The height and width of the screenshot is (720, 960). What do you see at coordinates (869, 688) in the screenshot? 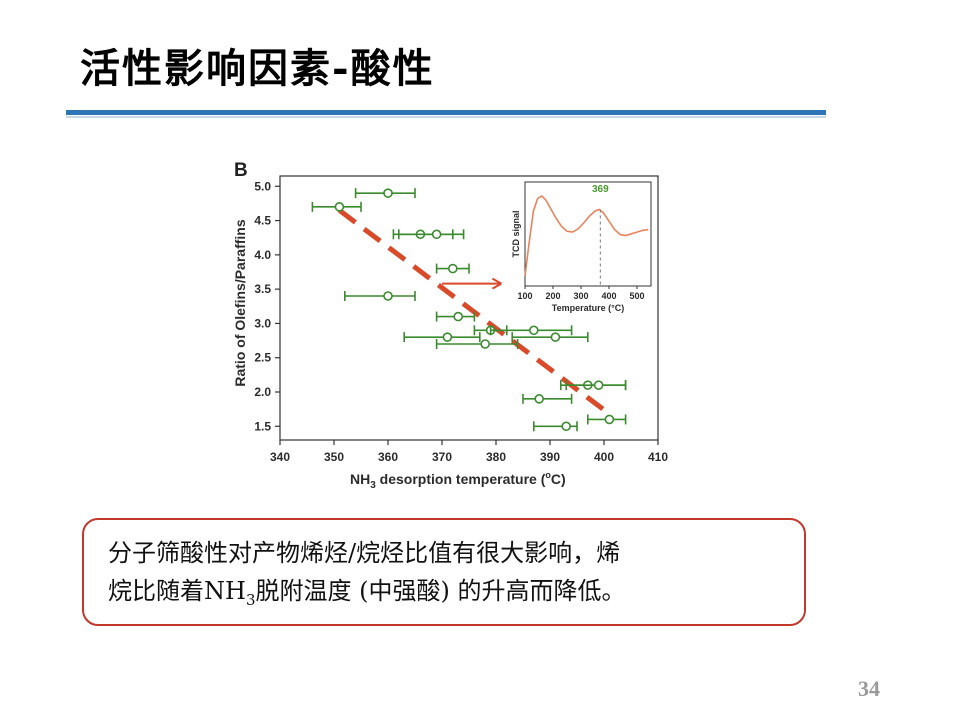
I see `page-number: 34` at bounding box center [869, 688].